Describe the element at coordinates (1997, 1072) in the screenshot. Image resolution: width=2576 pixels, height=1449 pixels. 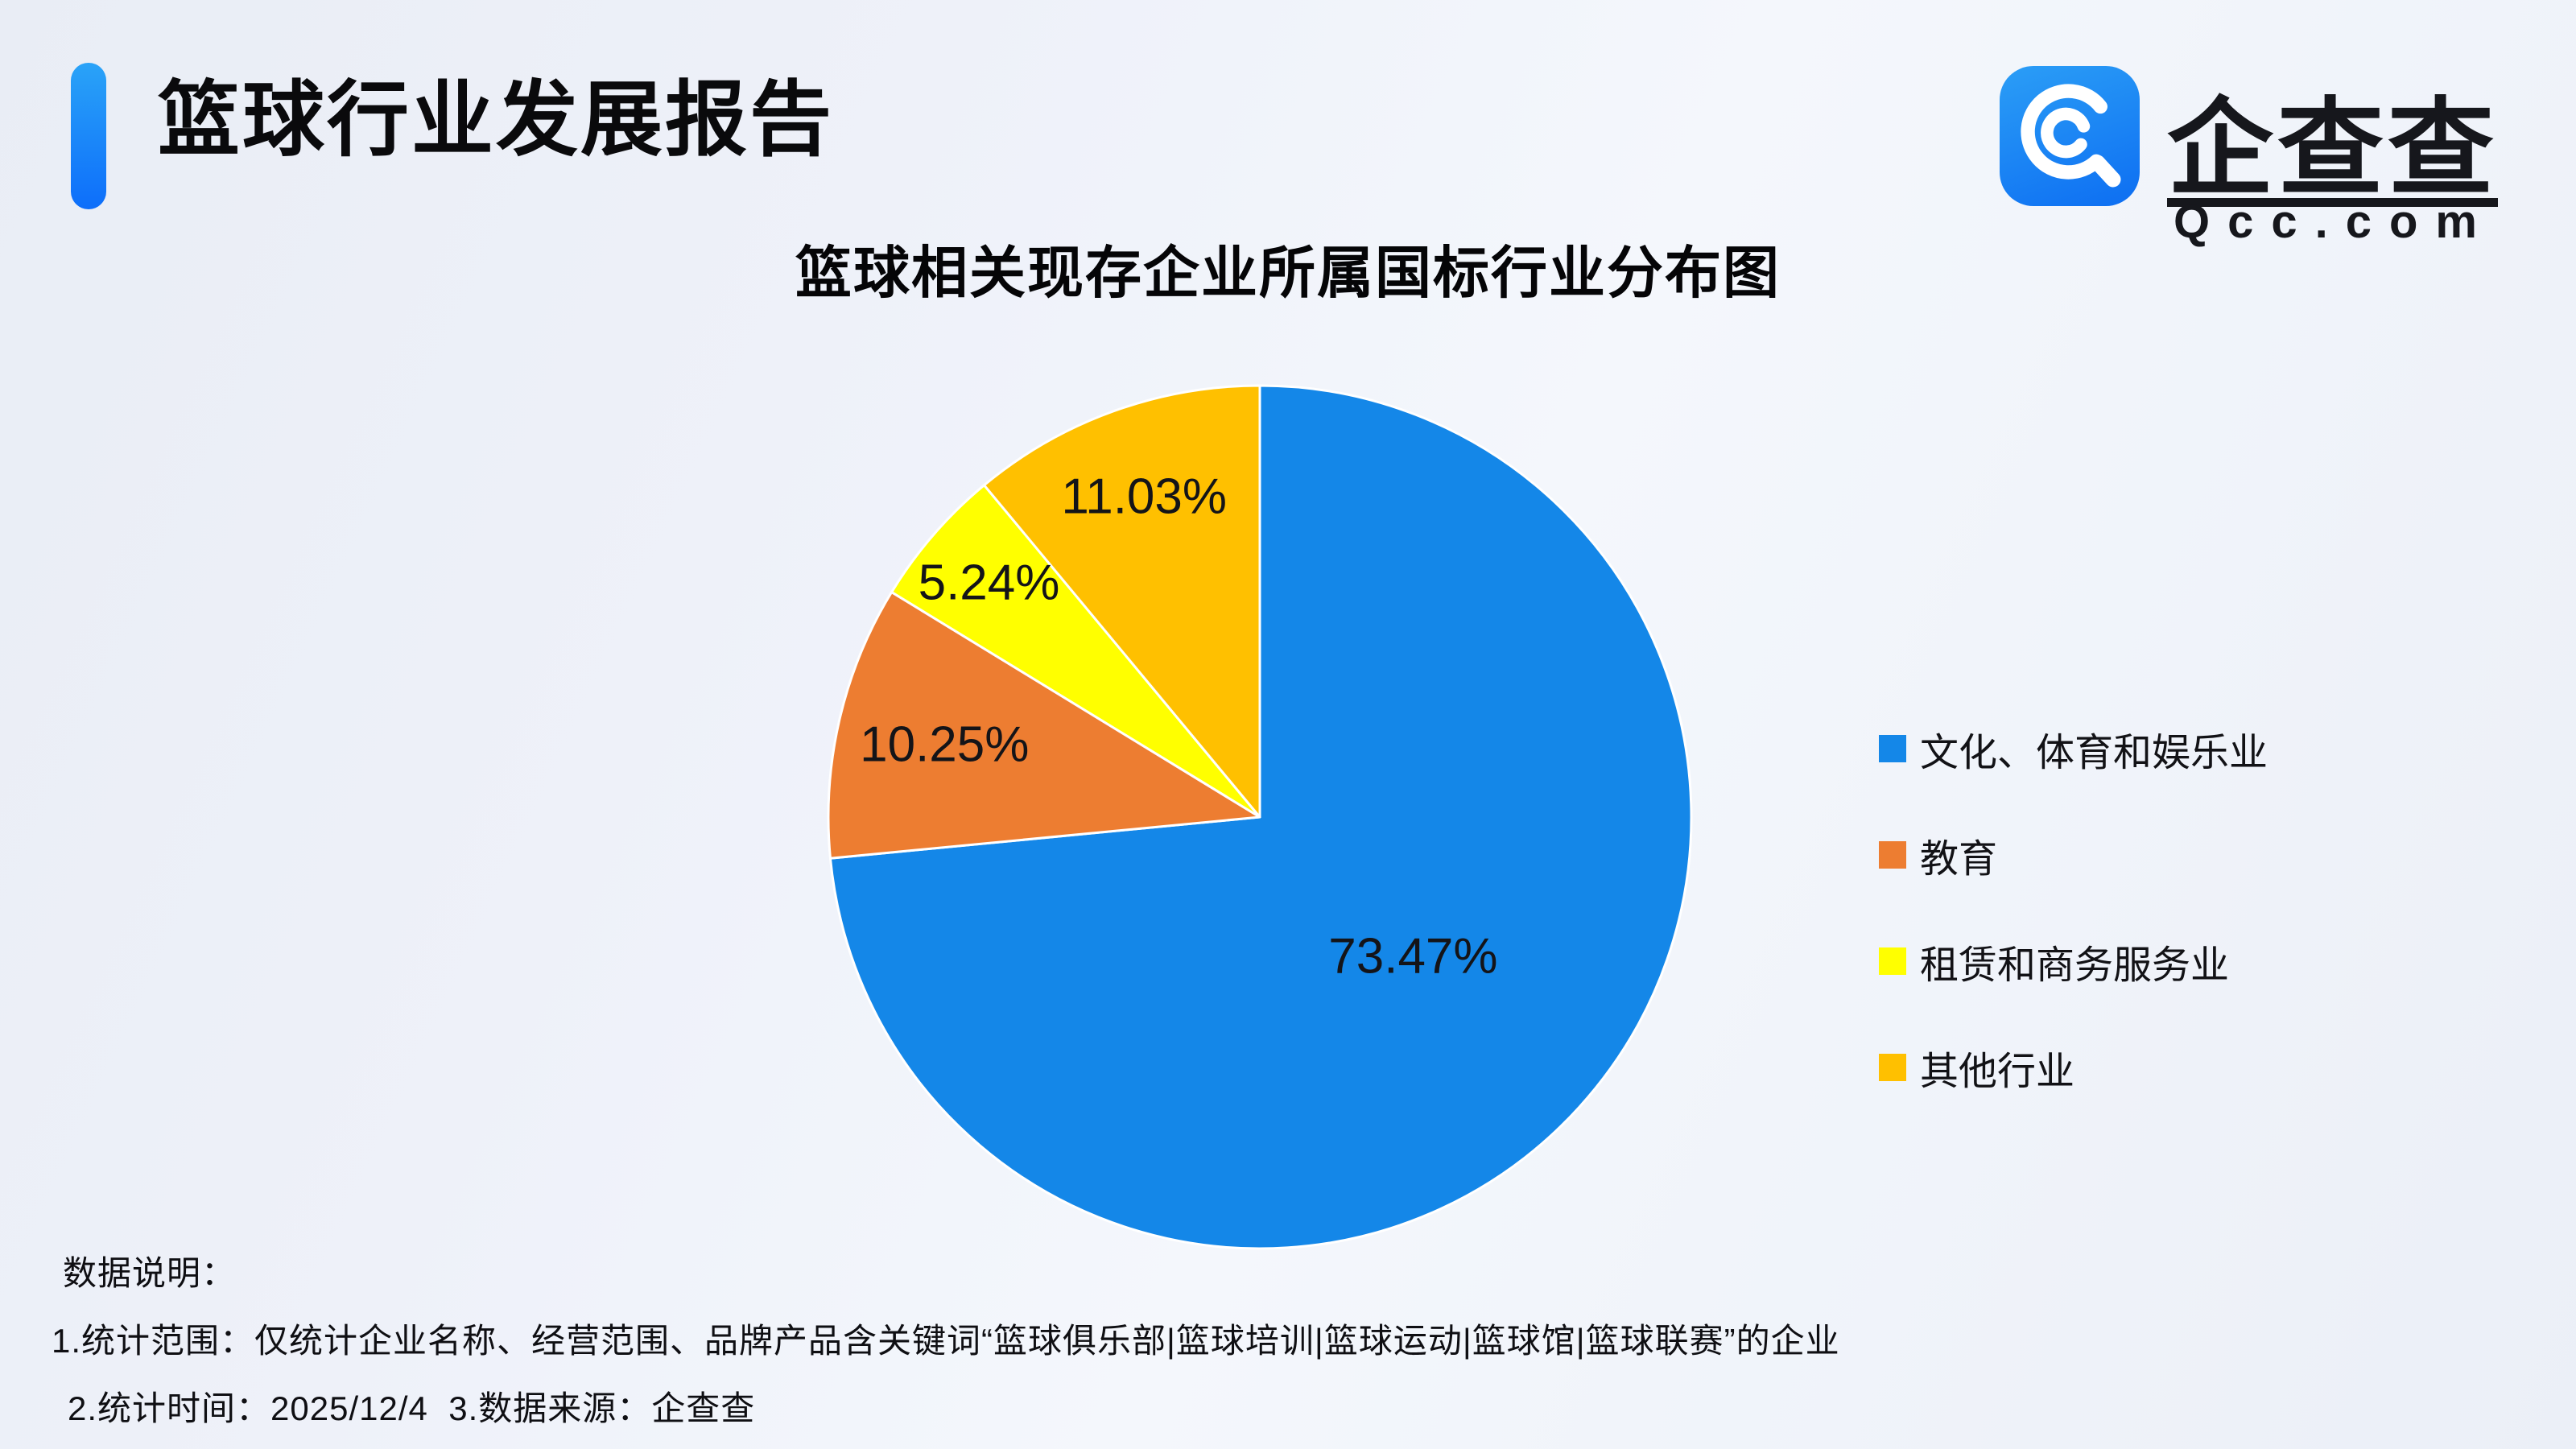
I see `legend-label: 其他行业` at that location.